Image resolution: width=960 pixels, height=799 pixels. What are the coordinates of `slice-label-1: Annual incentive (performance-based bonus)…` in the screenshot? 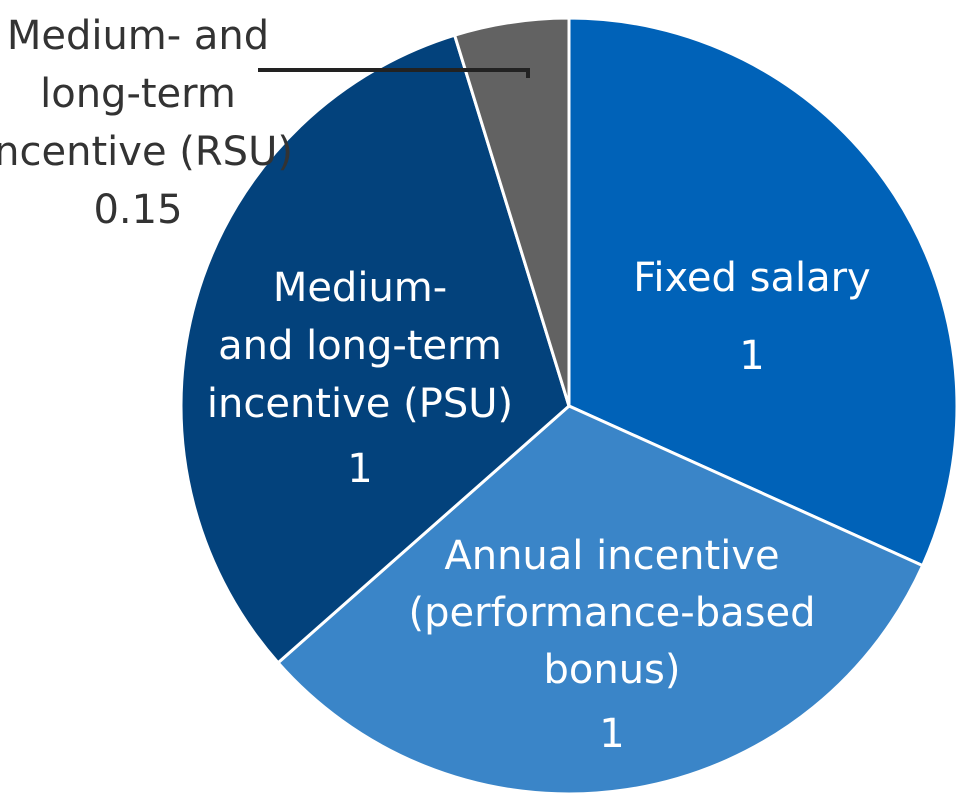 It's located at (612, 645).